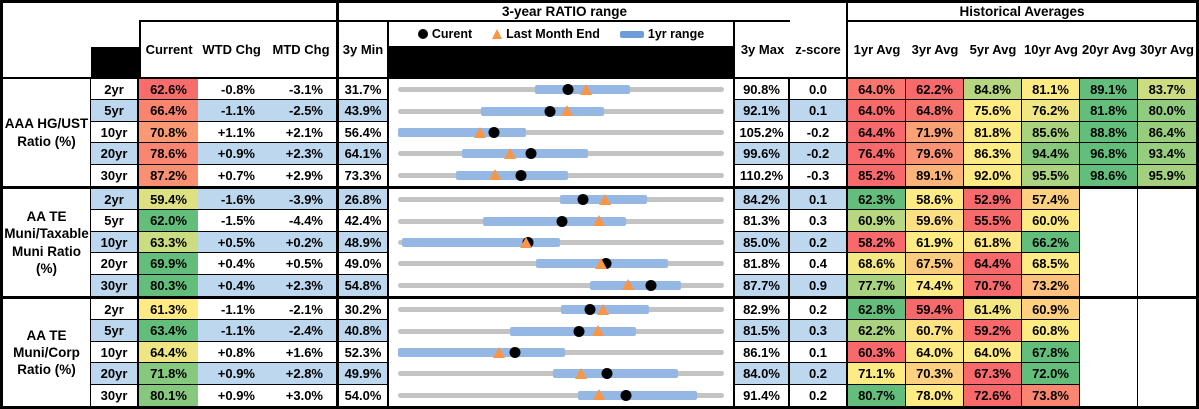 This screenshot has width=1199, height=409. Describe the element at coordinates (935, 132) in the screenshot. I see `avg-cell: 71.9%` at that location.